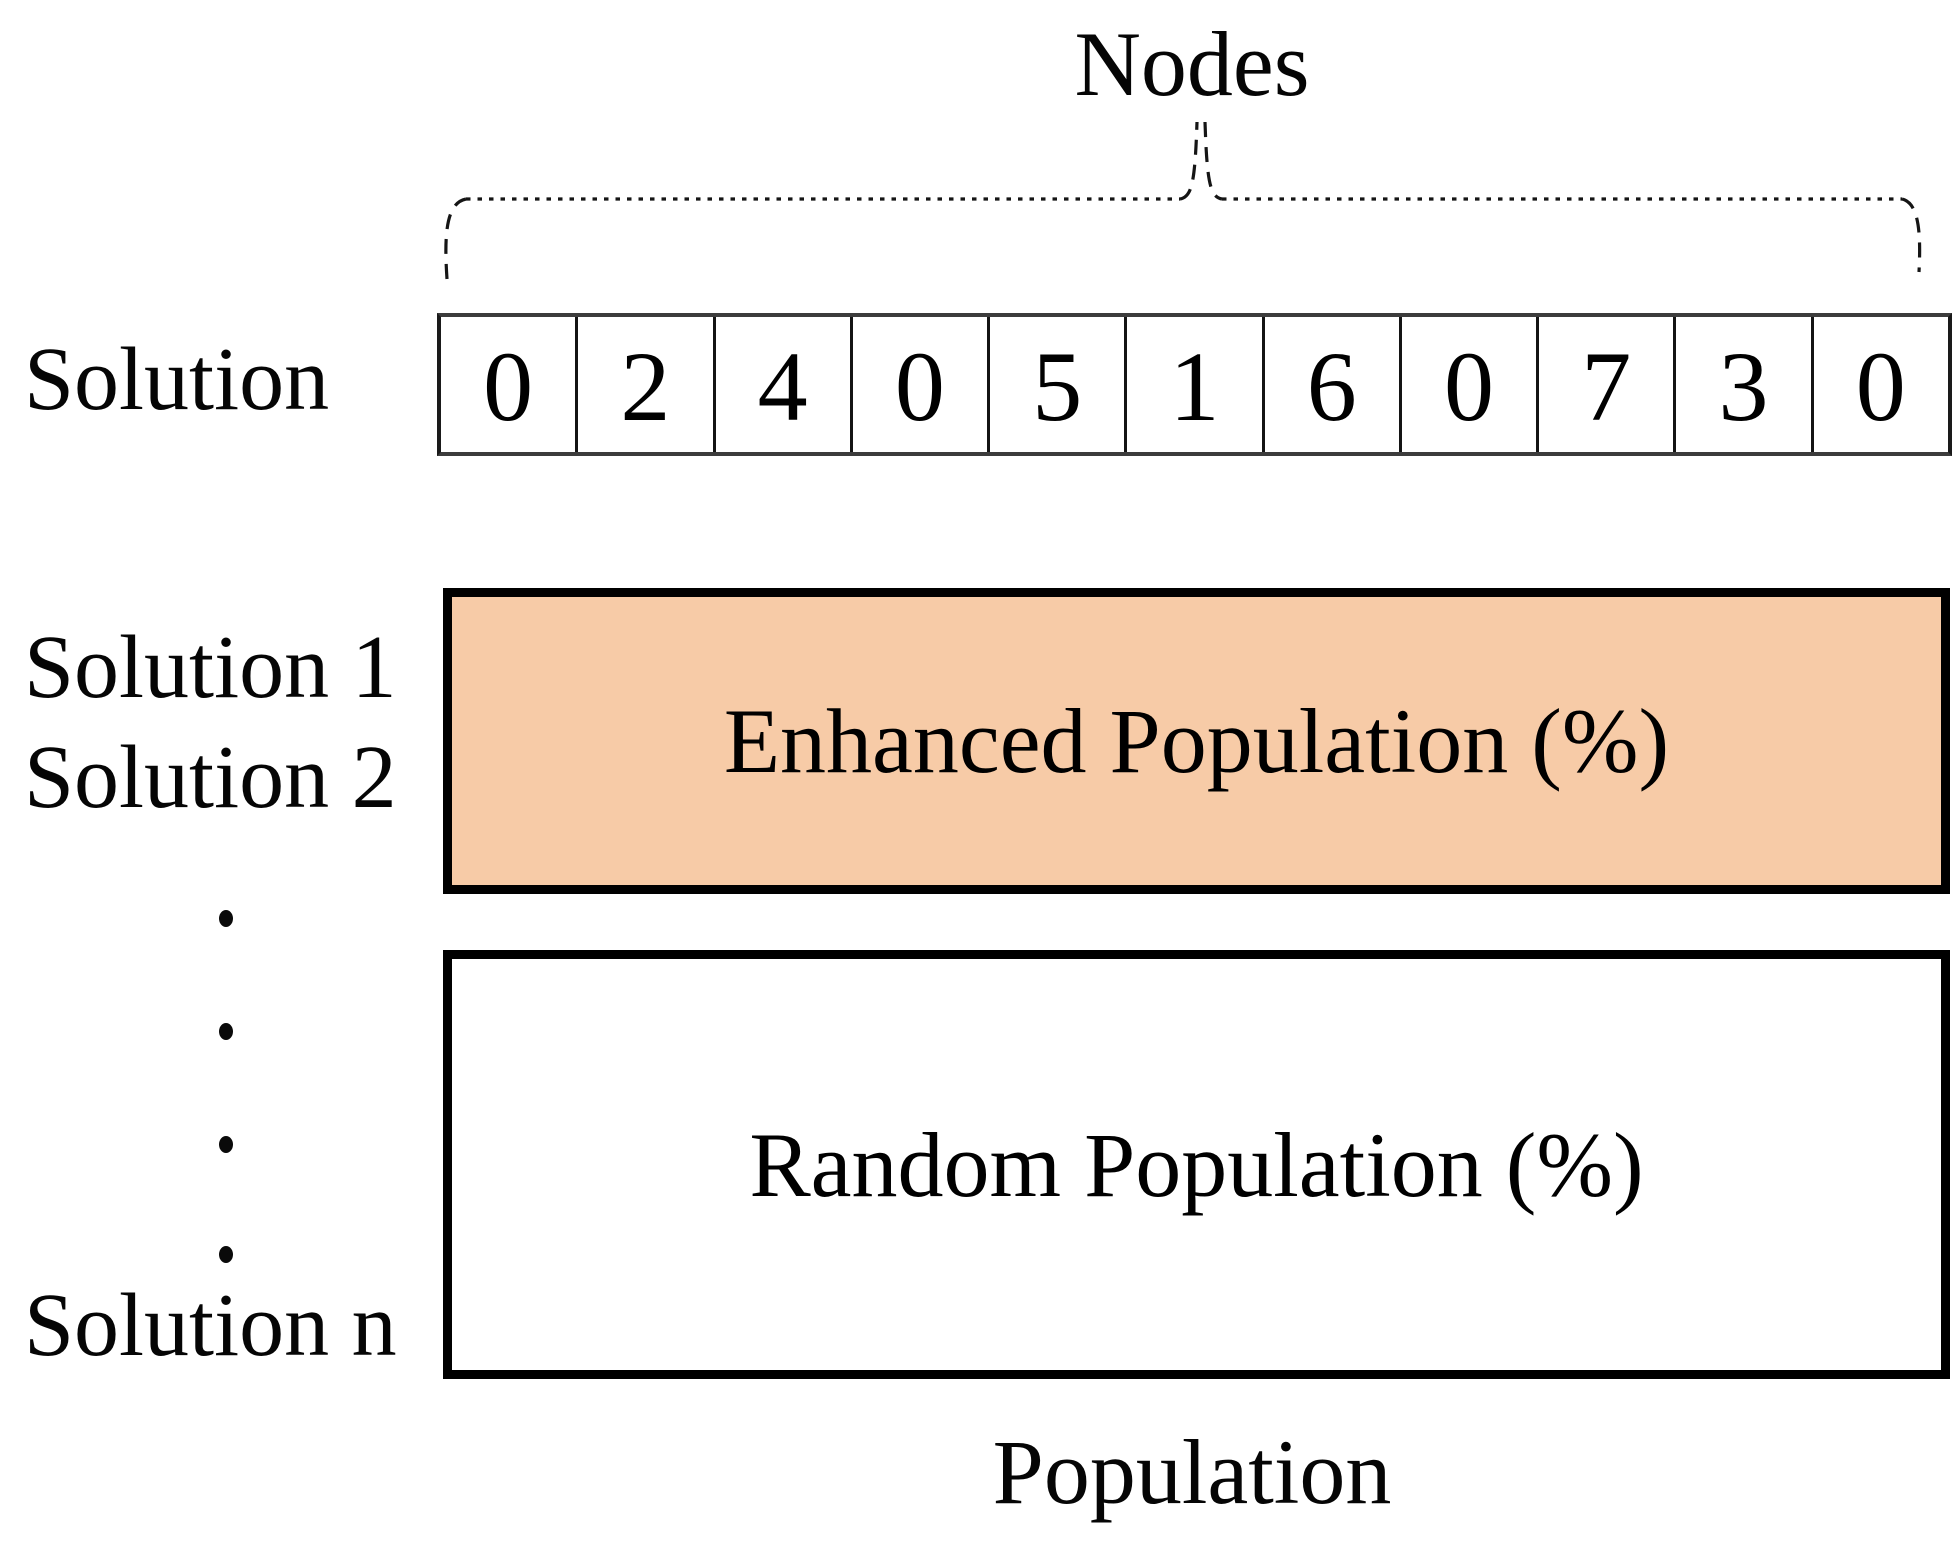 The width and height of the screenshot is (1960, 1554). Describe the element at coordinates (177, 379) in the screenshot. I see `solution-row-label: Solution` at that location.